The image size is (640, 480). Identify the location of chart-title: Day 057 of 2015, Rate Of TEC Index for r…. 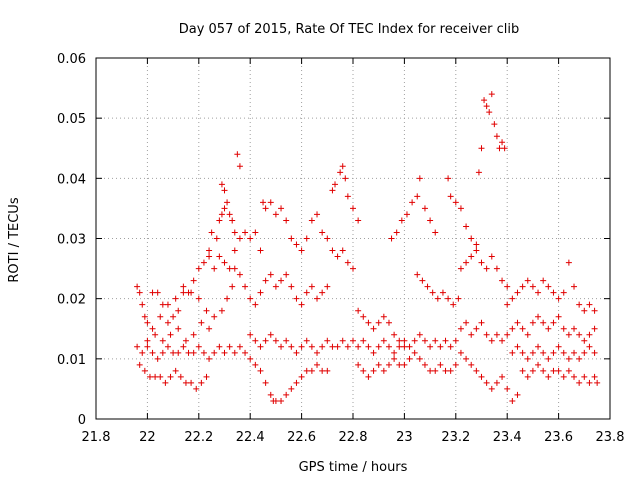
(349, 29).